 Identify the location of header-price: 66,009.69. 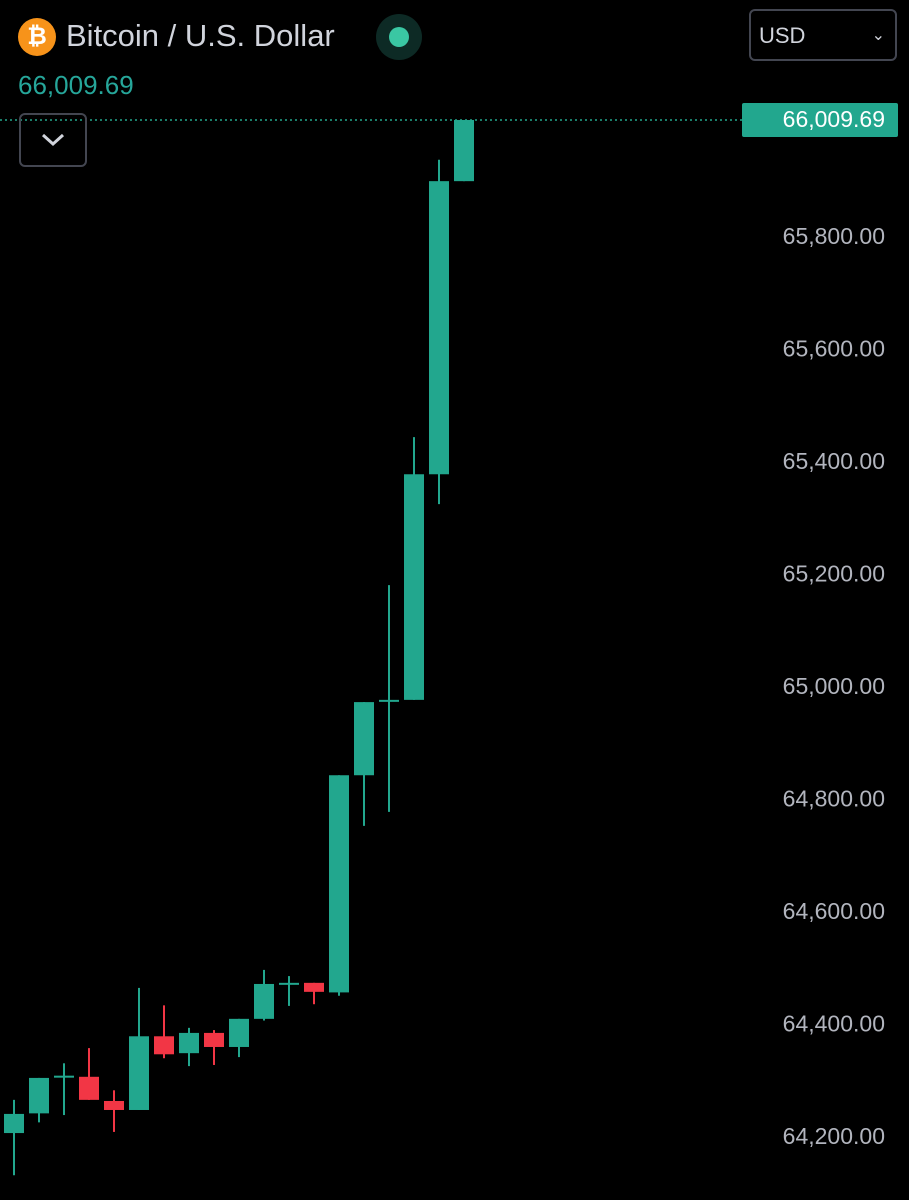
(76, 85).